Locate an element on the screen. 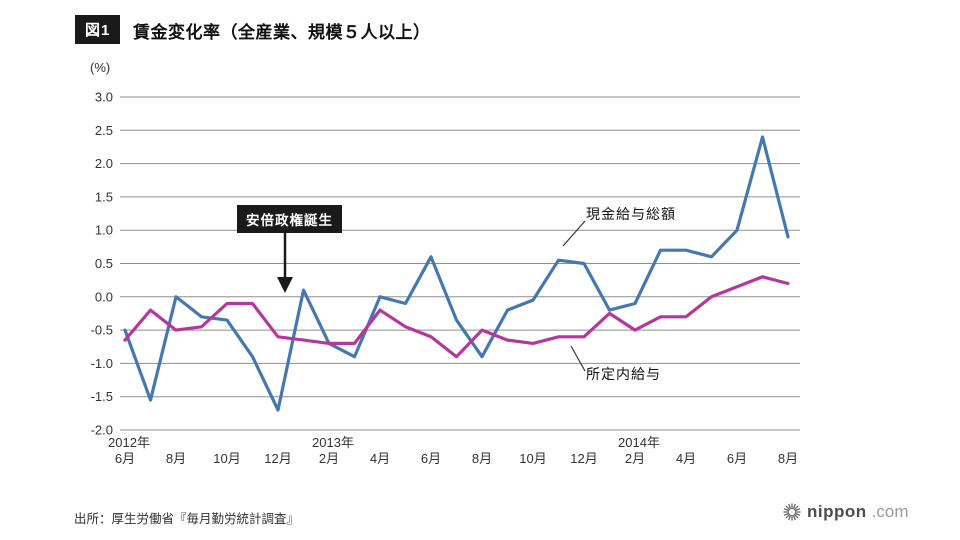 This screenshot has height=540, width=960. svg-text: 1.0 is located at coordinates (104, 230).